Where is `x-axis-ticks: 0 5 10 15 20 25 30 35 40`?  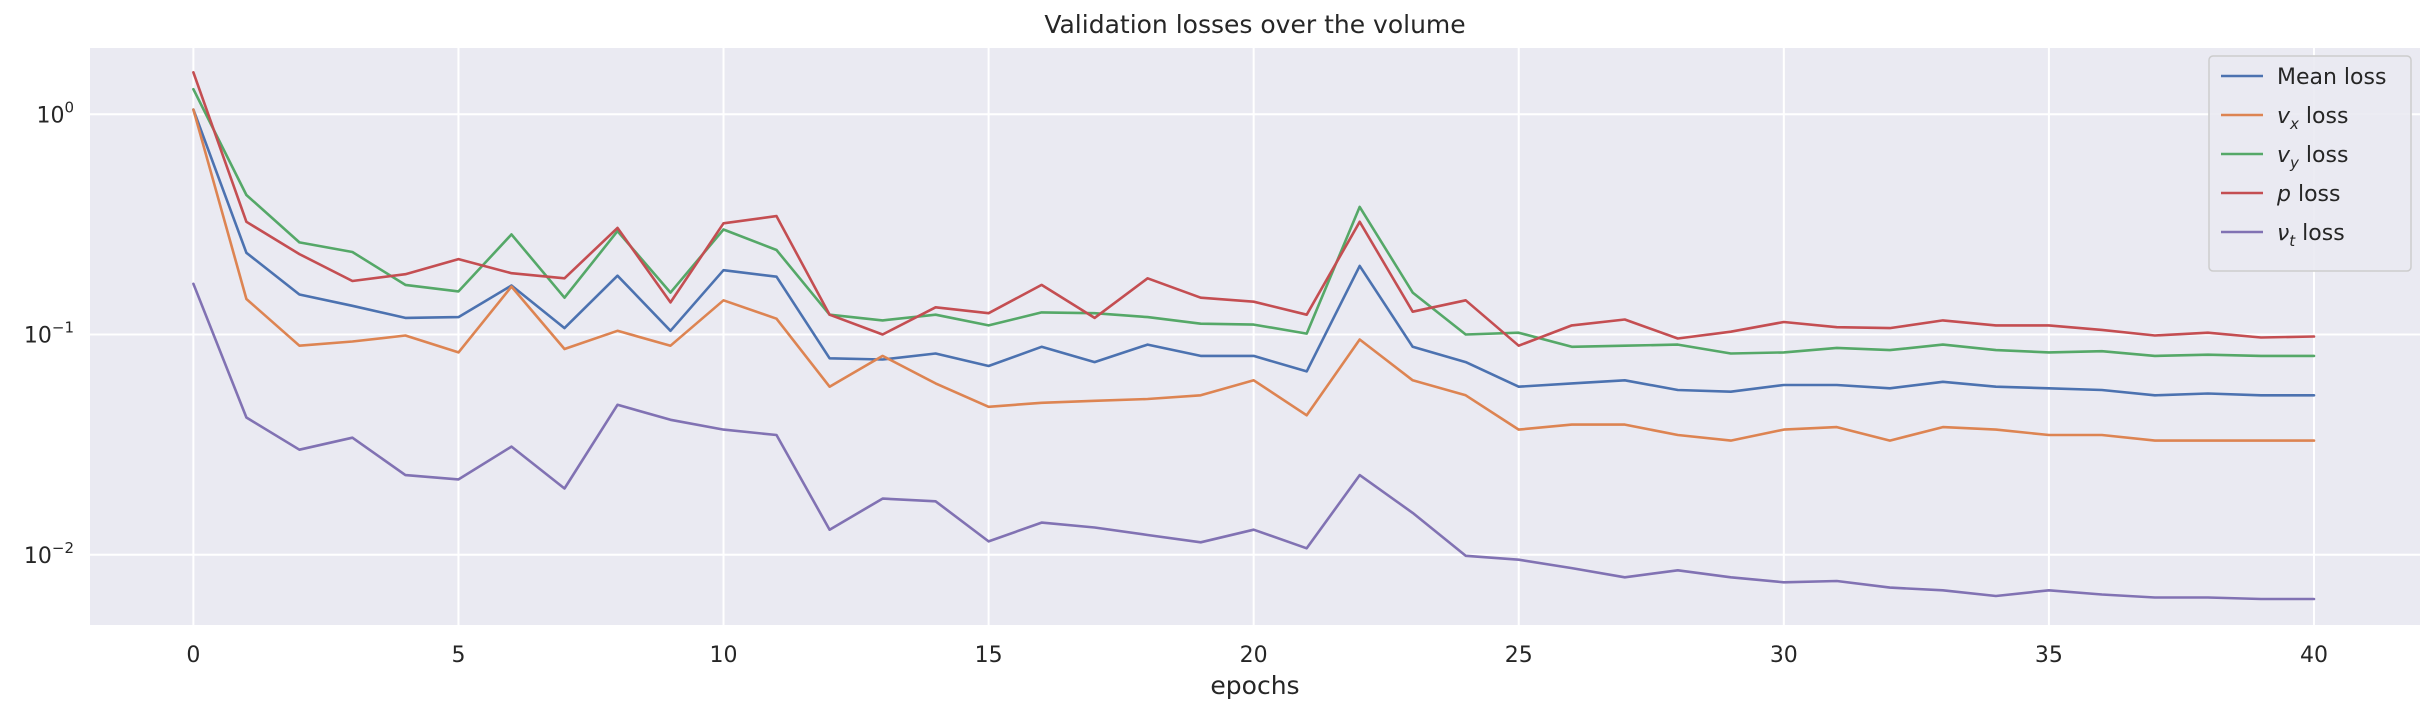 x-axis-ticks: 0 5 10 15 20 25 30 35 40 is located at coordinates (1257, 655).